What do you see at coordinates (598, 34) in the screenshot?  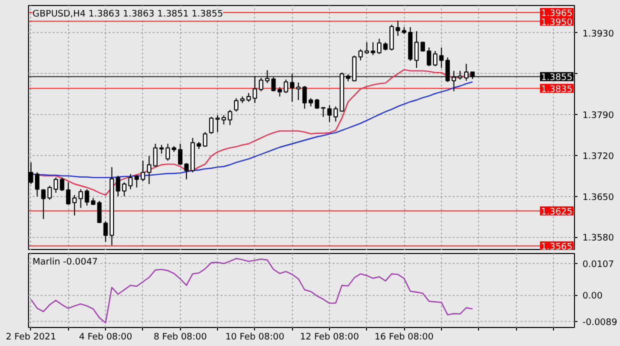 I see `y-tick-label: 1.3930` at bounding box center [598, 34].